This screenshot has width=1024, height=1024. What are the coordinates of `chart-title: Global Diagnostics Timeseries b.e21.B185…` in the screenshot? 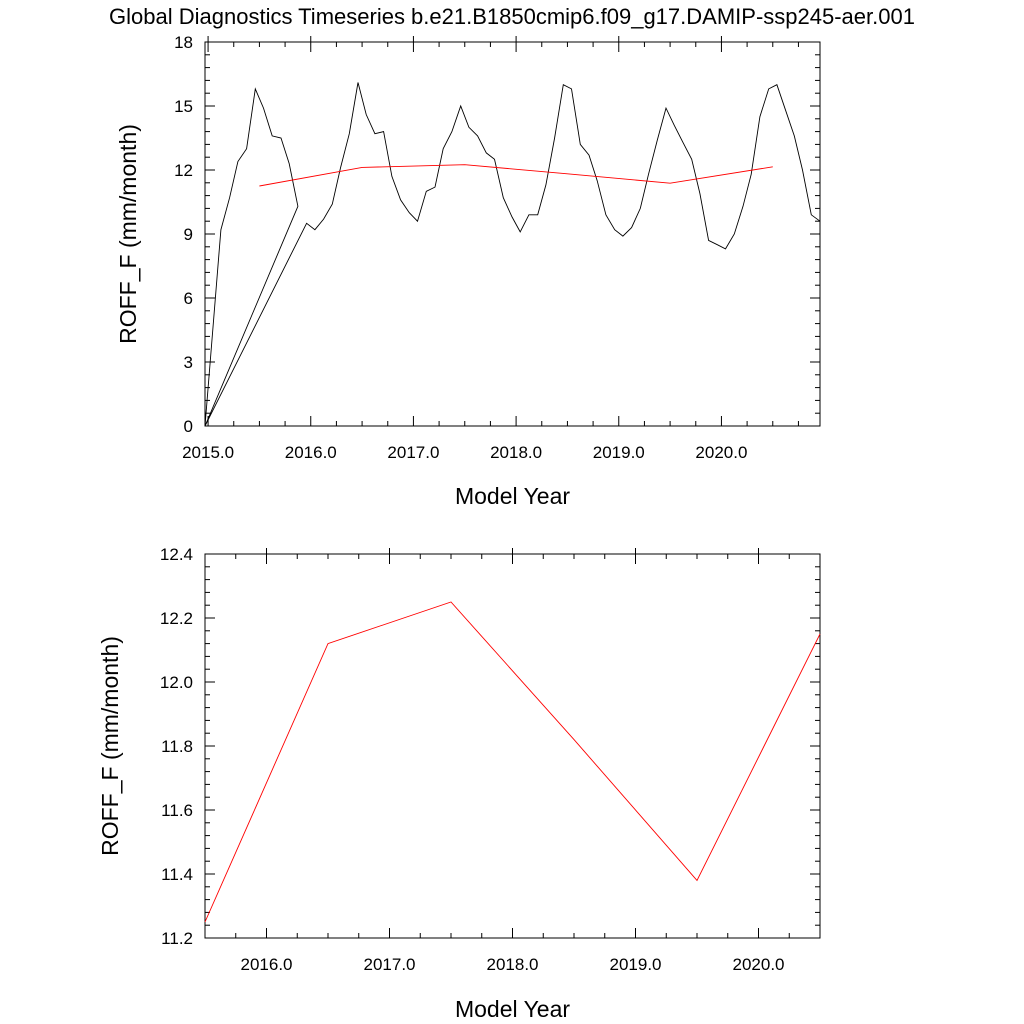 It's located at (512, 16).